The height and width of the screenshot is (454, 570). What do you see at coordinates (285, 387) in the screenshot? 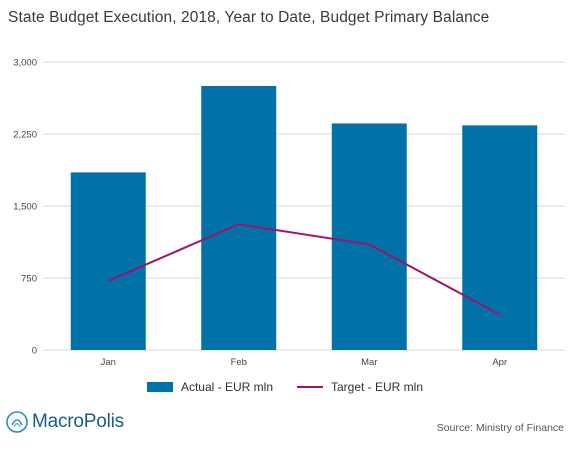
I see `legend: Actual - EUR mln Target - EUR mln` at bounding box center [285, 387].